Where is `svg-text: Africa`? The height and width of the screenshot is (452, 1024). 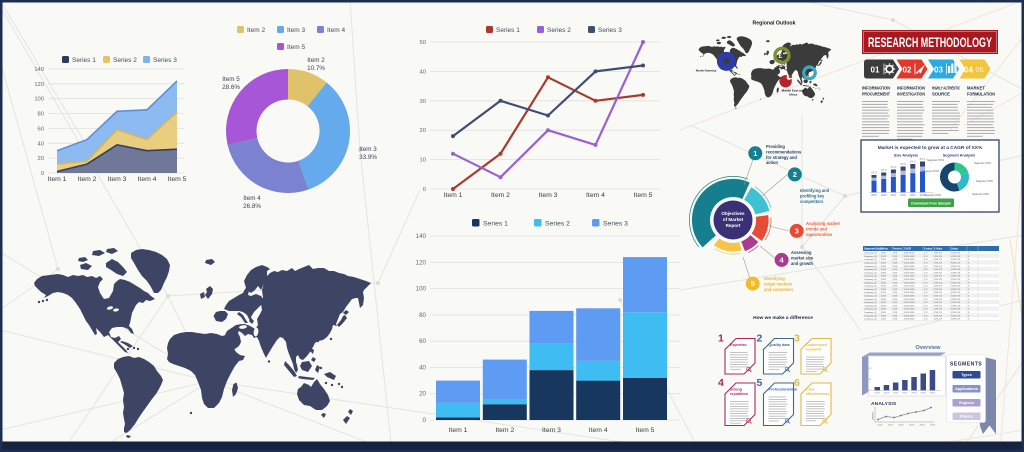 svg-text: Africa is located at coordinates (793, 95).